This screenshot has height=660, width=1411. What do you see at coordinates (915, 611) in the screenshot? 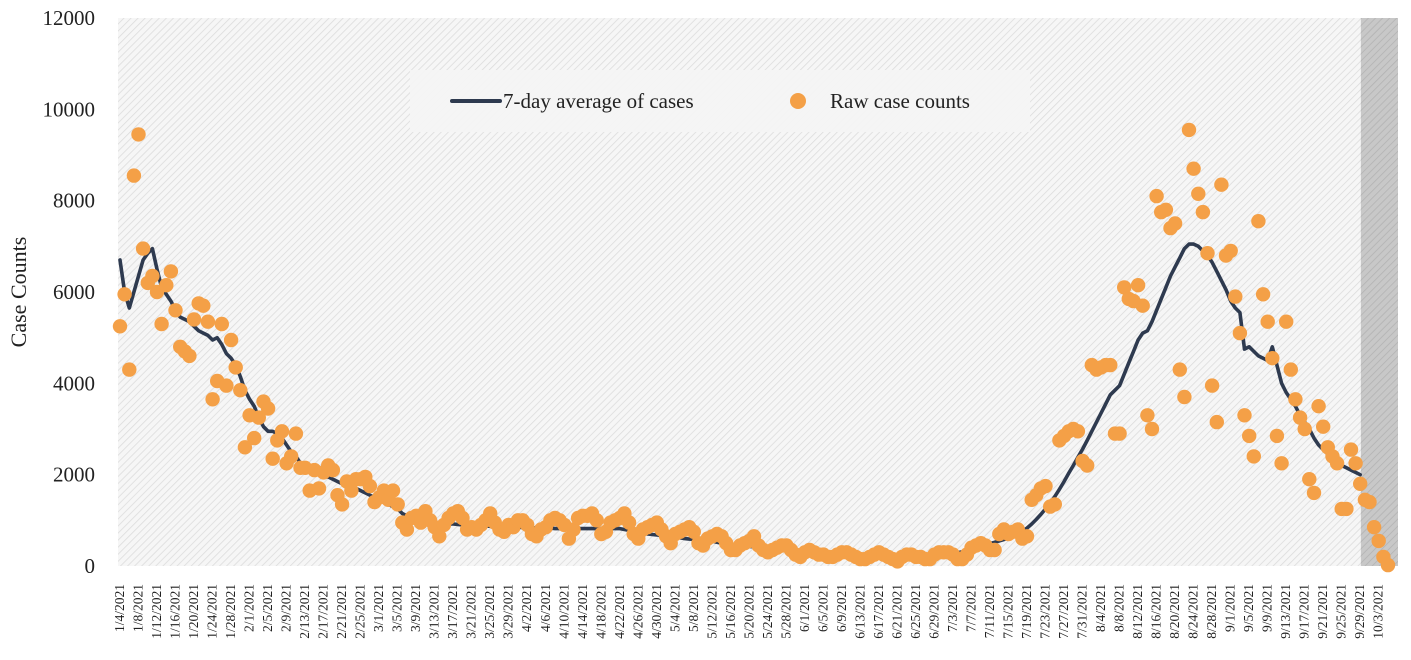
I see `x-tick-label: 6/25/2021` at bounding box center [915, 611].